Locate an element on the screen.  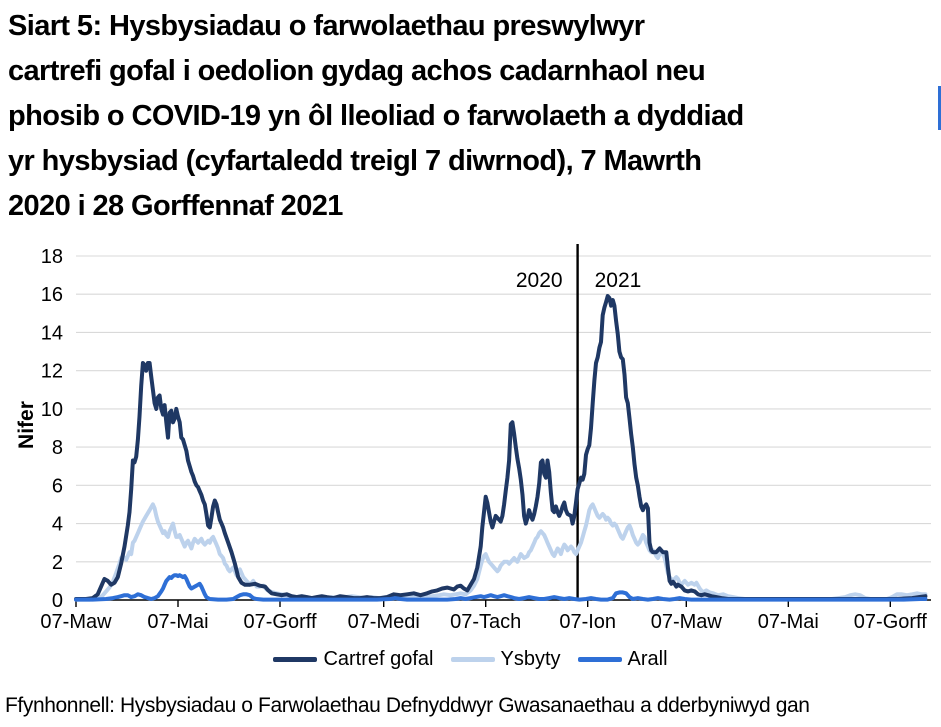
cartref-gofal-line-swatch is located at coordinates (295, 659).